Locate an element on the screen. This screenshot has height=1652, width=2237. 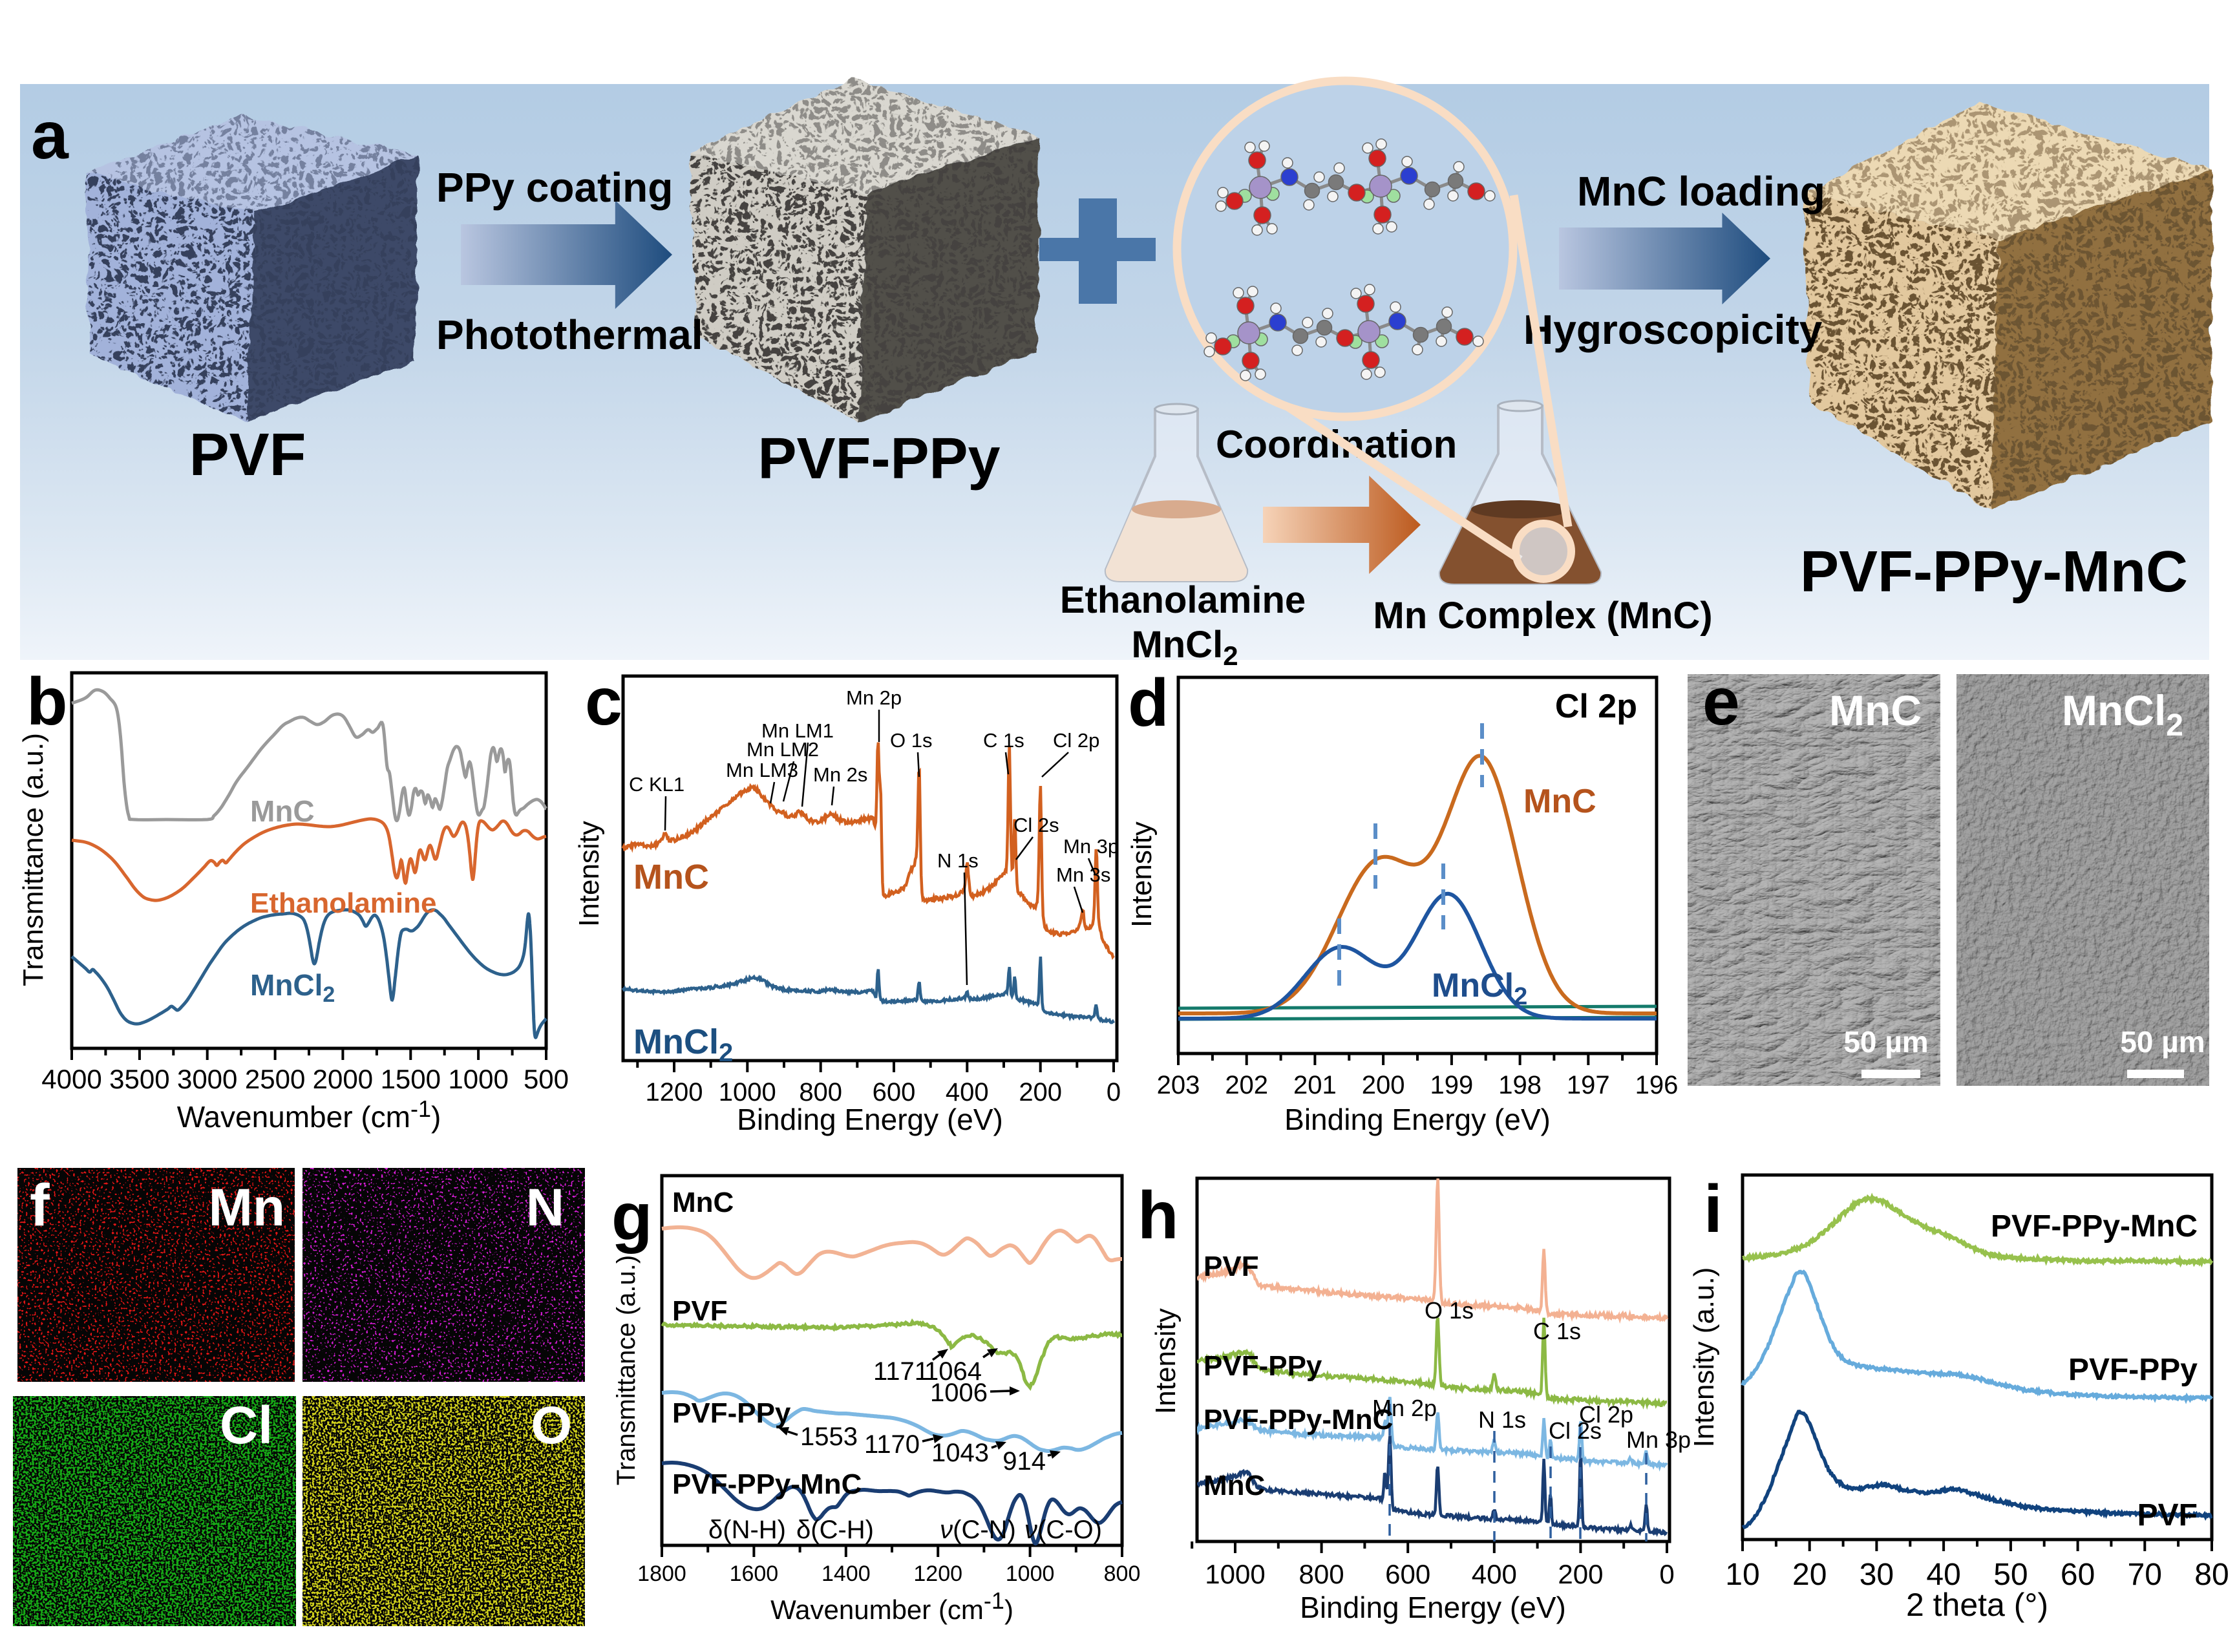
svg-text: 196 is located at coordinates (1657, 1085).